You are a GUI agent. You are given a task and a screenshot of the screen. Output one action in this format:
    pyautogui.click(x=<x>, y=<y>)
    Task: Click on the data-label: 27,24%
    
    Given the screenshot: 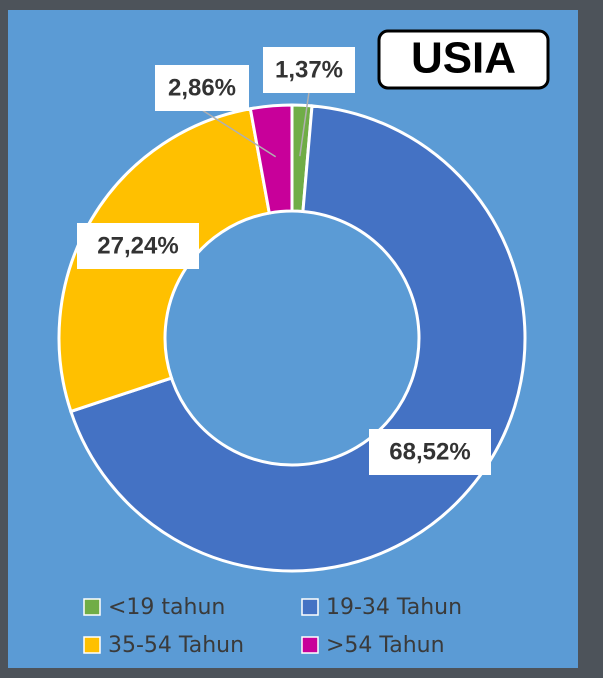 What is the action you would take?
    pyautogui.click(x=137, y=245)
    